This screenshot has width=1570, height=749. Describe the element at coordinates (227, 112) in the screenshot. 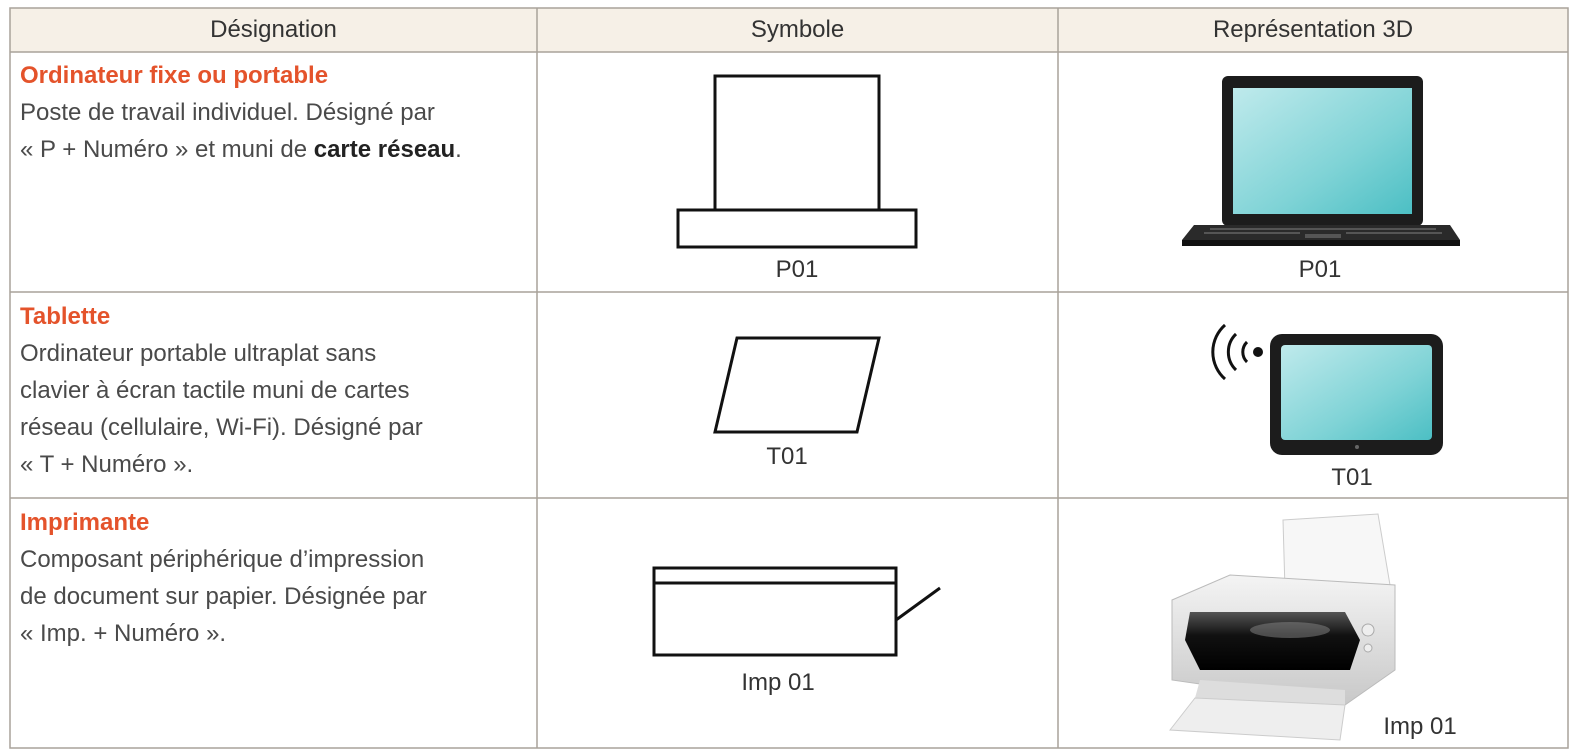

I see `description-line: Poste de travail individuel. Désigné par` at that location.